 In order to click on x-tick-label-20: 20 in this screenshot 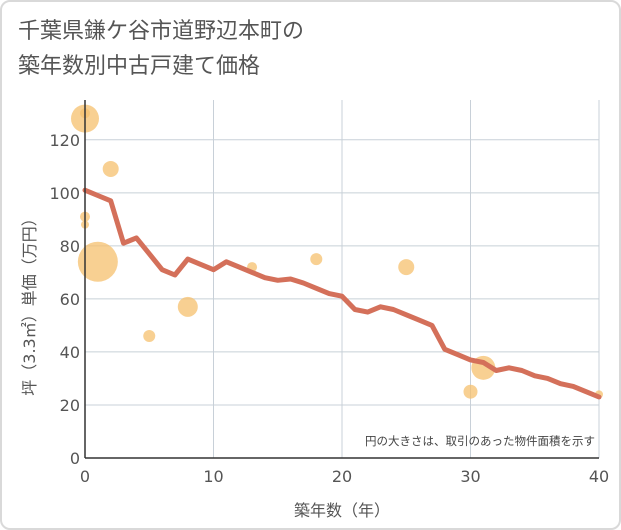, I will do `click(342, 476)`.